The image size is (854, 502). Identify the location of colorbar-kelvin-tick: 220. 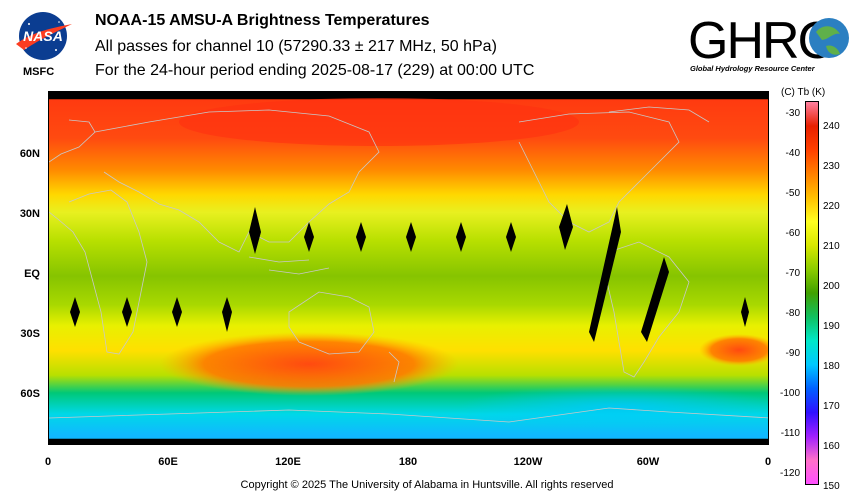
(831, 206).